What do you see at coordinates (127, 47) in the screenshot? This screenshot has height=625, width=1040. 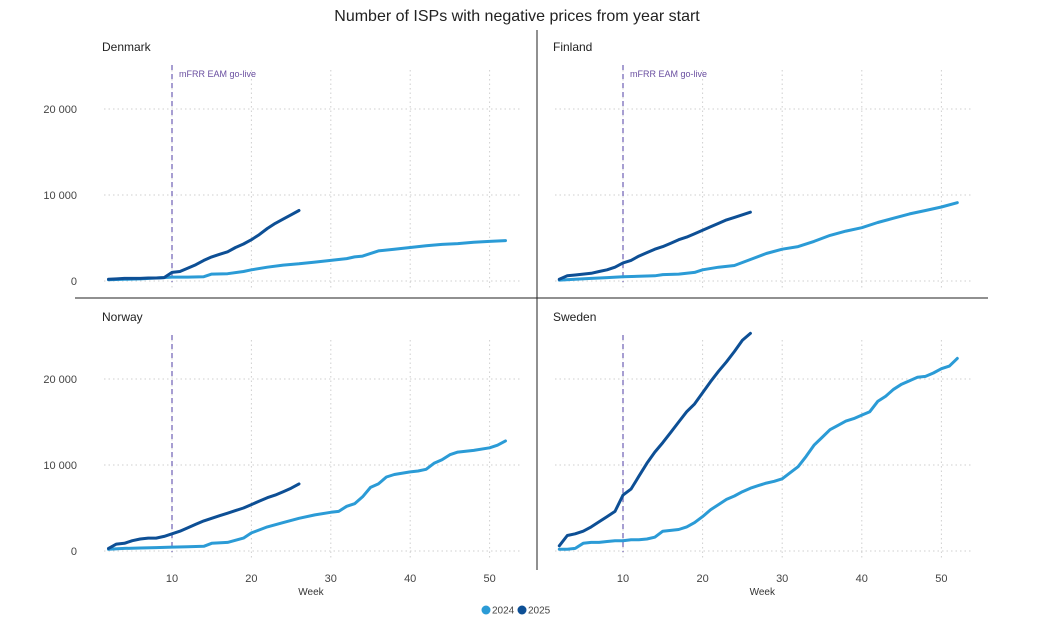 I see `panel-title: Denmark` at bounding box center [127, 47].